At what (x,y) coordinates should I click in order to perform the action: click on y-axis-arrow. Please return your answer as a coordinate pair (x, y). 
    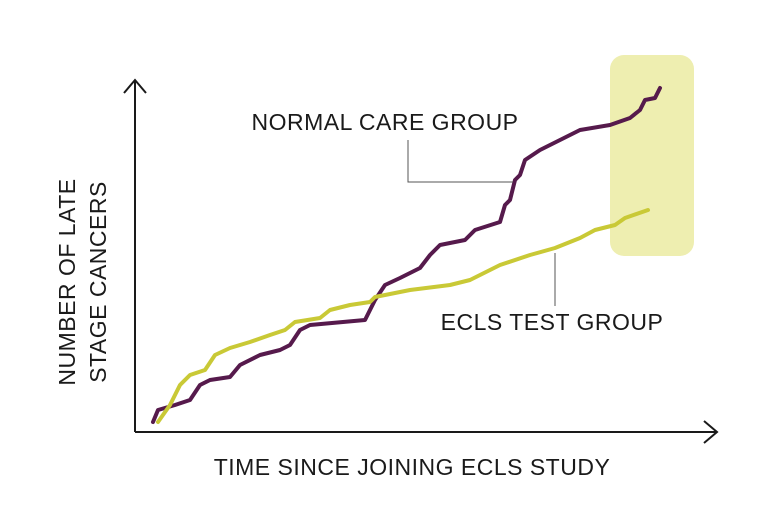
    Looking at the image, I should click on (135, 86).